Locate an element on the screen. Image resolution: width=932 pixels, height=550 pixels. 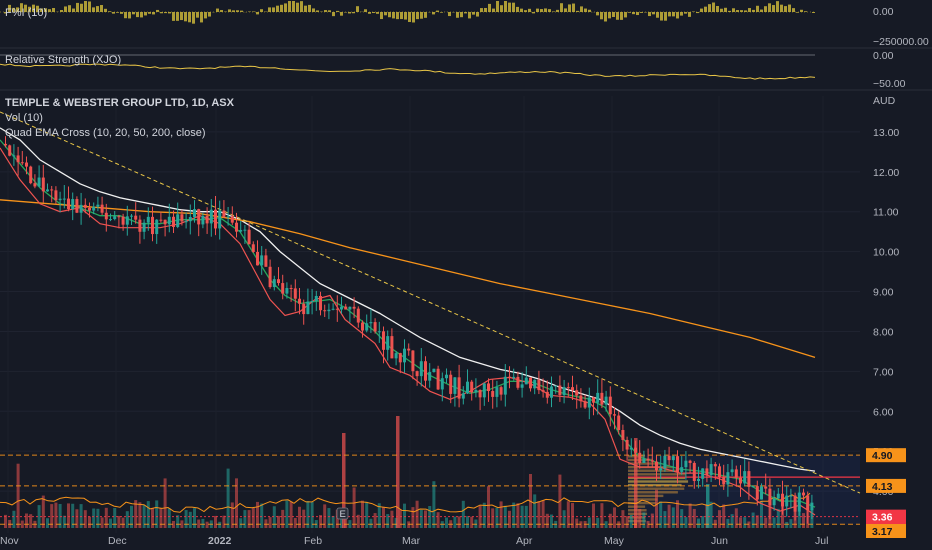
earnings-marker is located at coordinates (342, 513).